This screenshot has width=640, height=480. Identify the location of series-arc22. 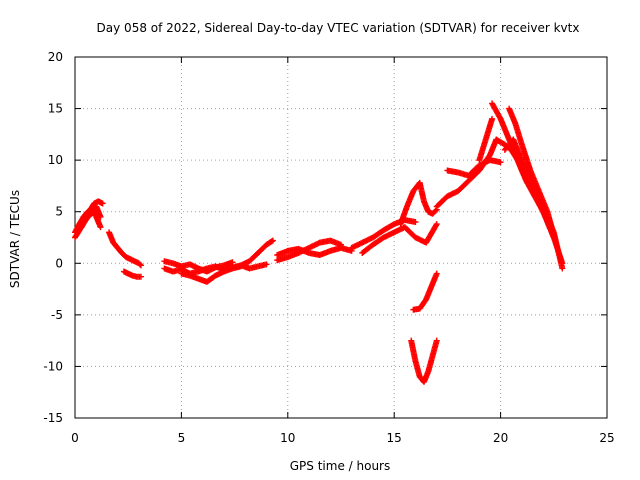
(533, 204).